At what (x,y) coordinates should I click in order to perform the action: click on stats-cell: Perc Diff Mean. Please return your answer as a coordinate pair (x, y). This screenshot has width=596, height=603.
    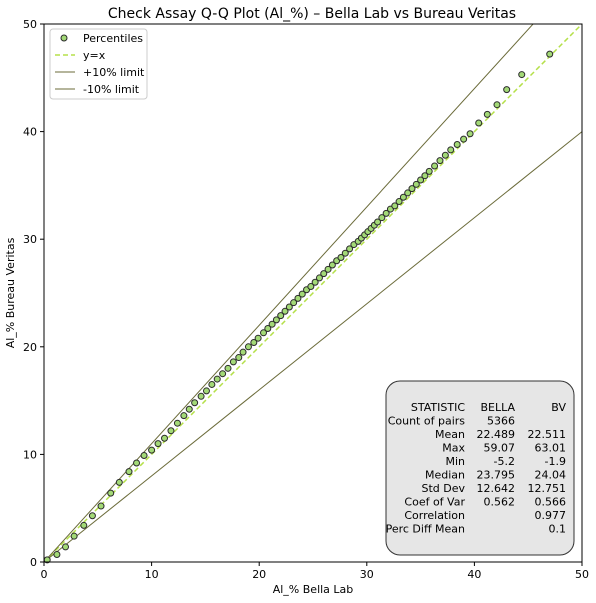
    Looking at the image, I should click on (425, 529).